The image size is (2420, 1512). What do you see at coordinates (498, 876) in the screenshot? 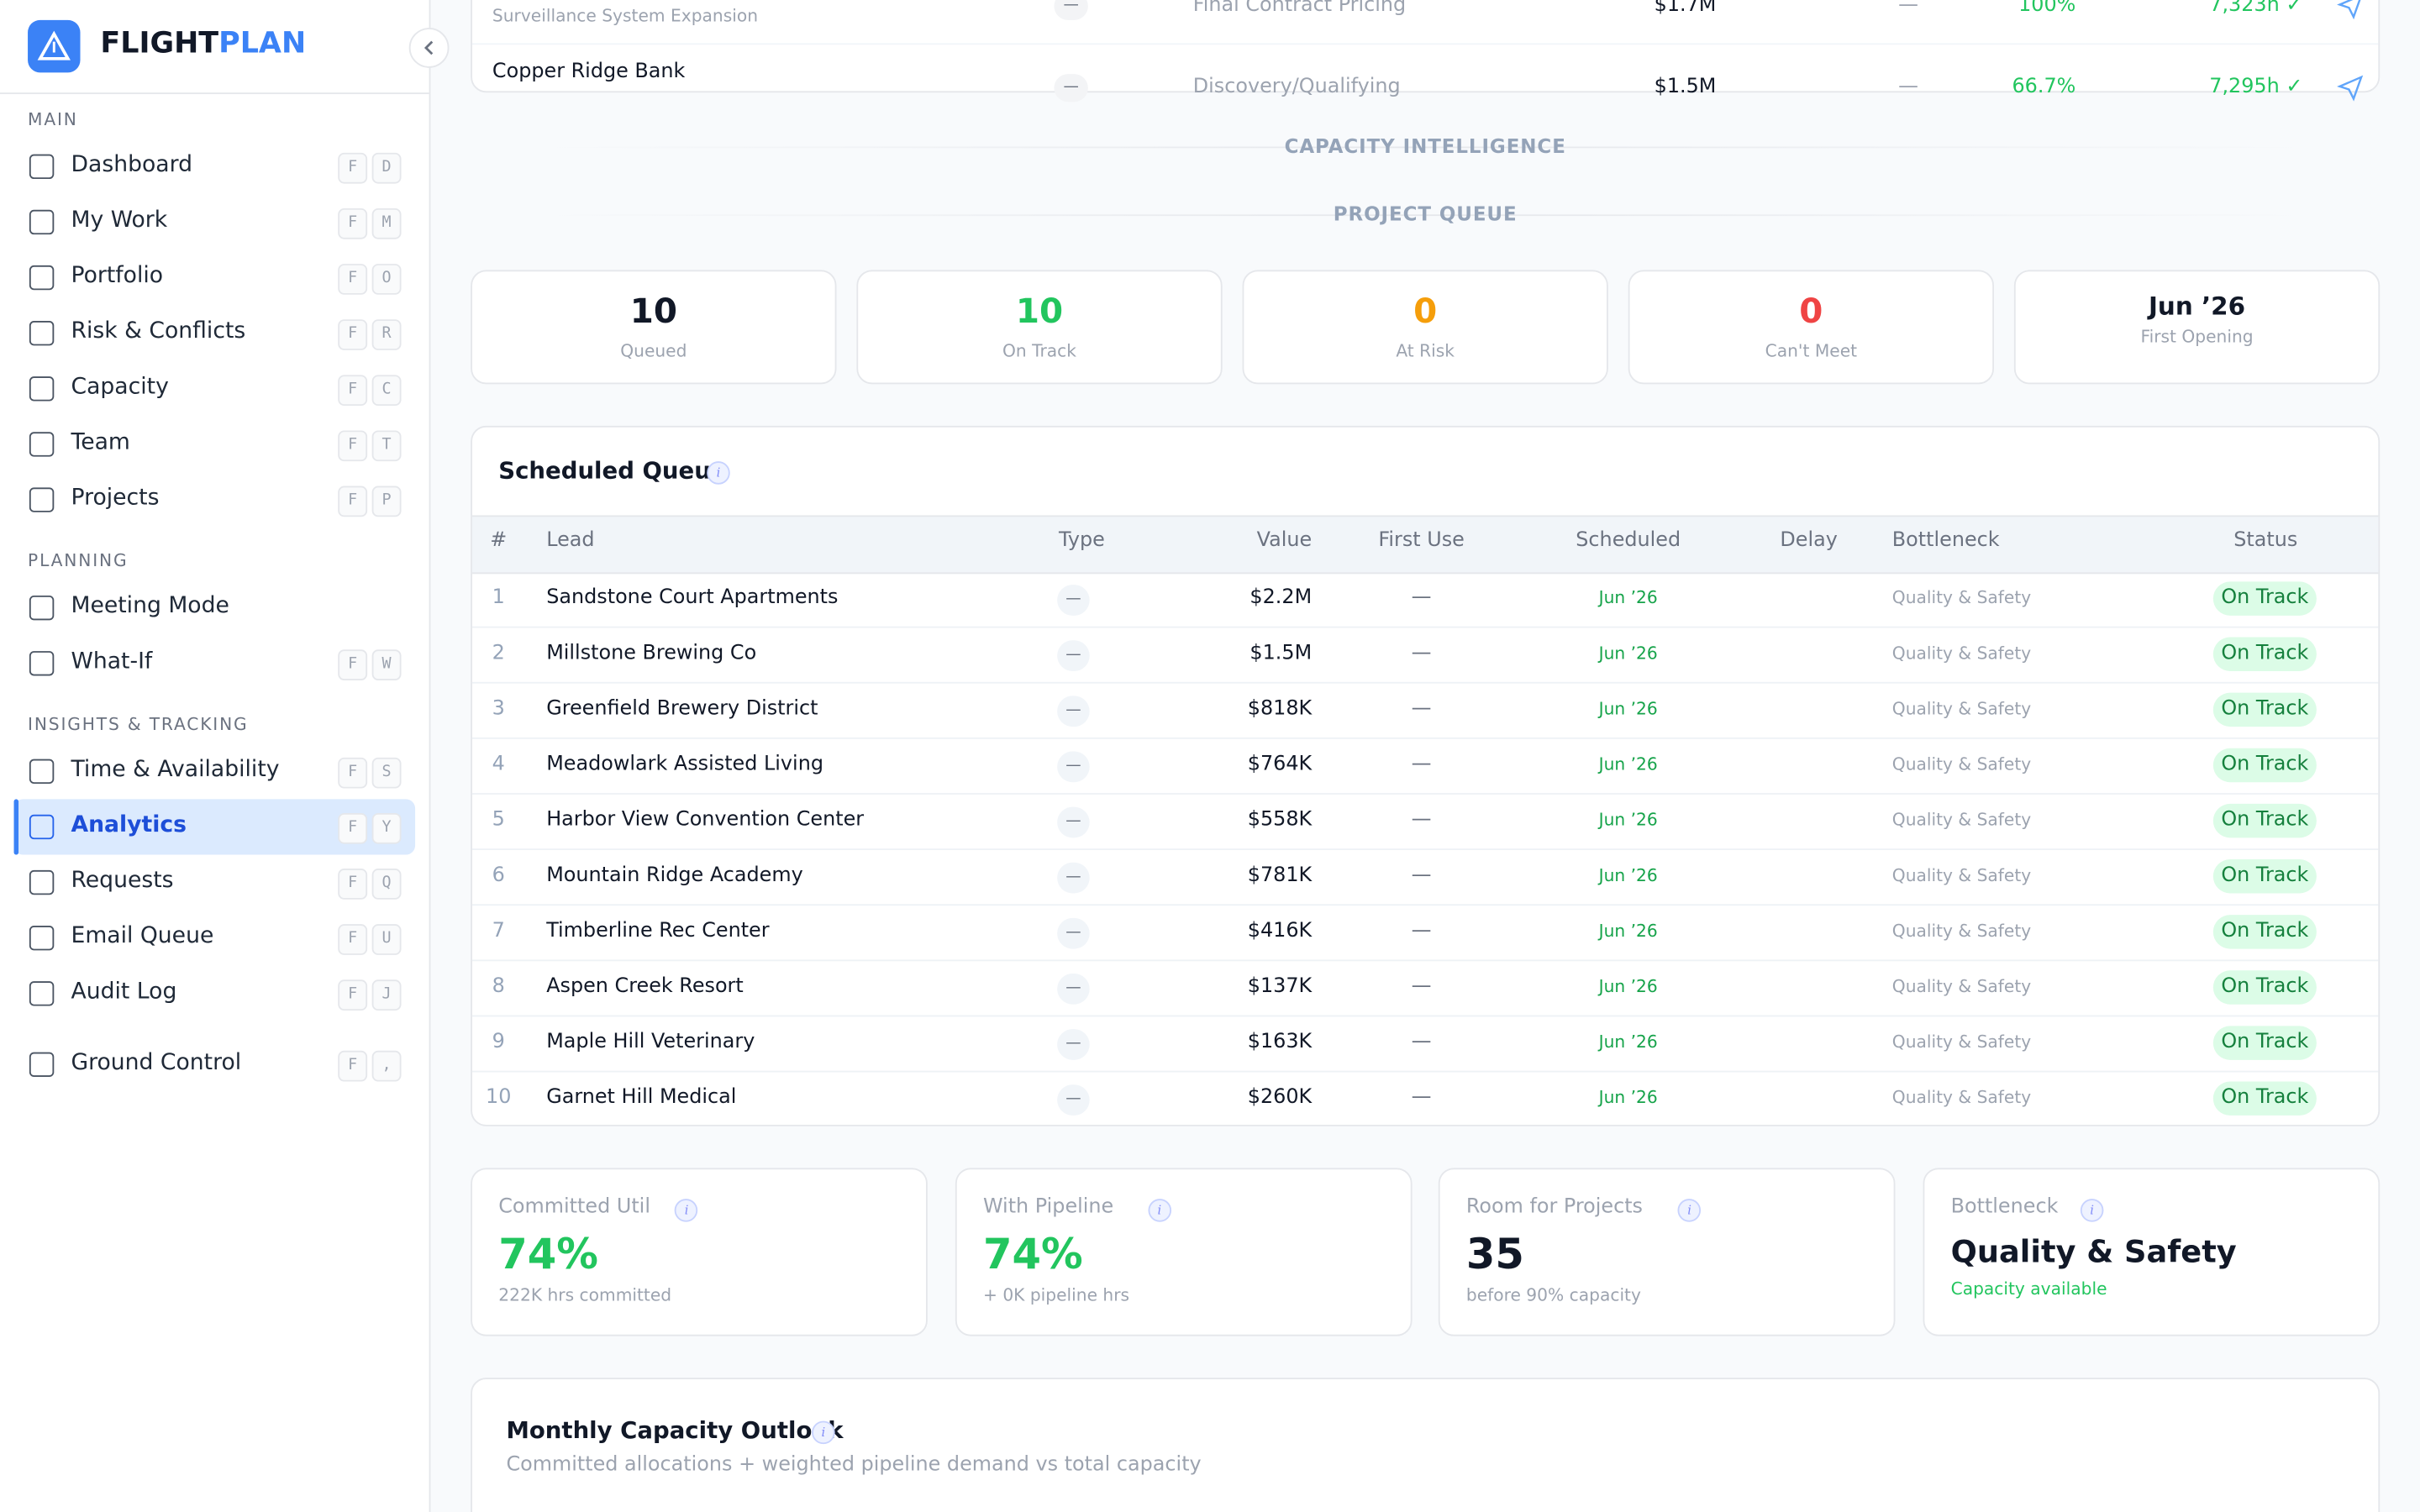
I see `row-number: 6` at bounding box center [498, 876].